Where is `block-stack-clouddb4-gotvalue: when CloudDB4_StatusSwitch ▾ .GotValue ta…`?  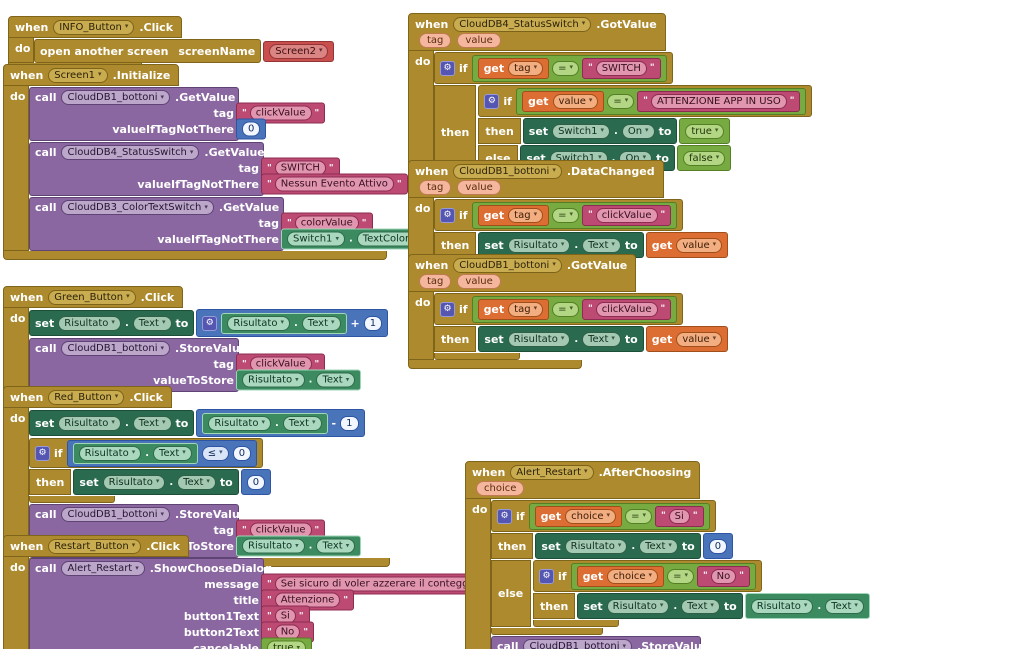 block-stack-clouddb4-gotvalue: when CloudDB4_StatusSwitch ▾ .GotValue ta… is located at coordinates (610, 104).